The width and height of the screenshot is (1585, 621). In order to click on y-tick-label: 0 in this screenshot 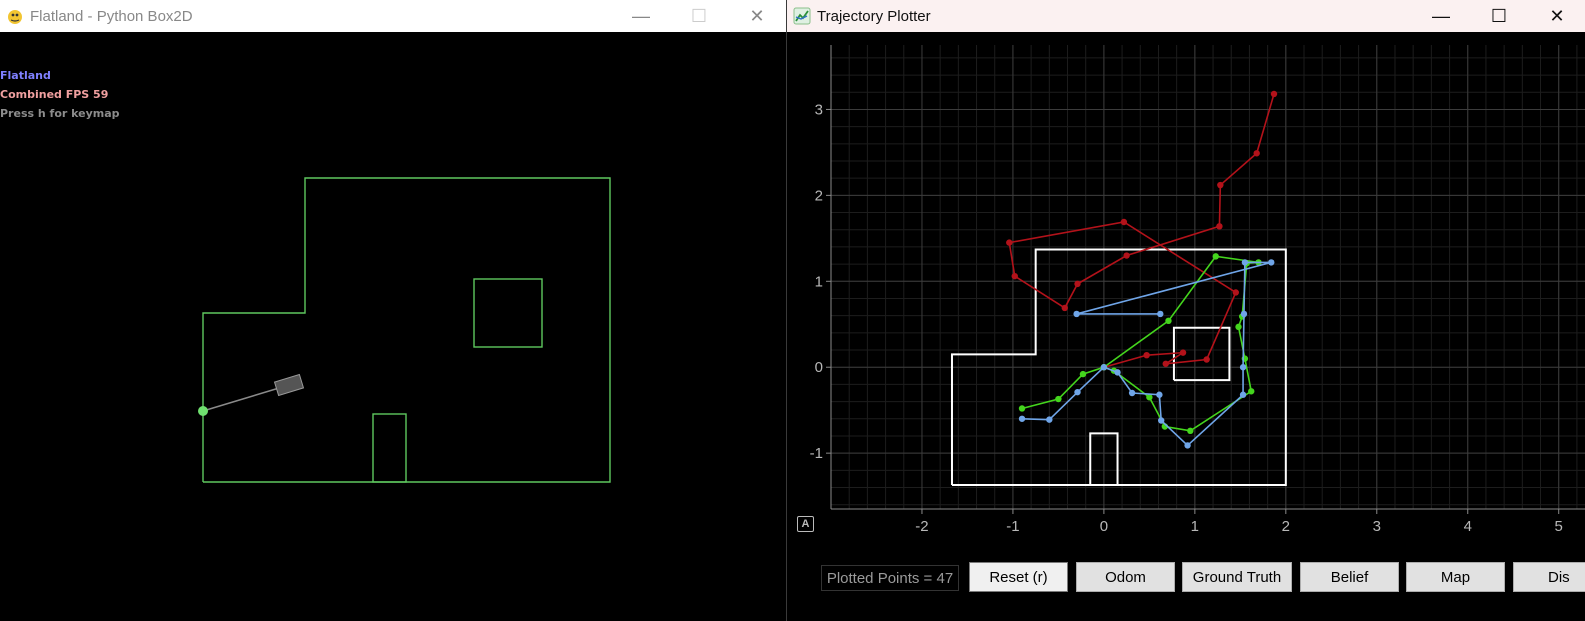, I will do `click(819, 367)`.